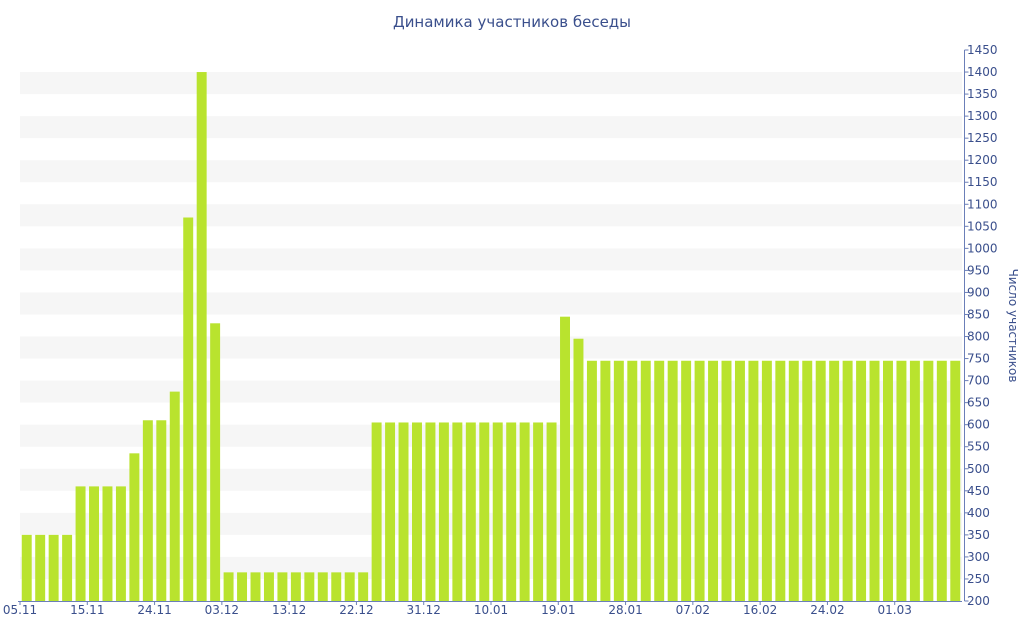  I want to click on x-tick-label: 19.01, so click(558, 610).